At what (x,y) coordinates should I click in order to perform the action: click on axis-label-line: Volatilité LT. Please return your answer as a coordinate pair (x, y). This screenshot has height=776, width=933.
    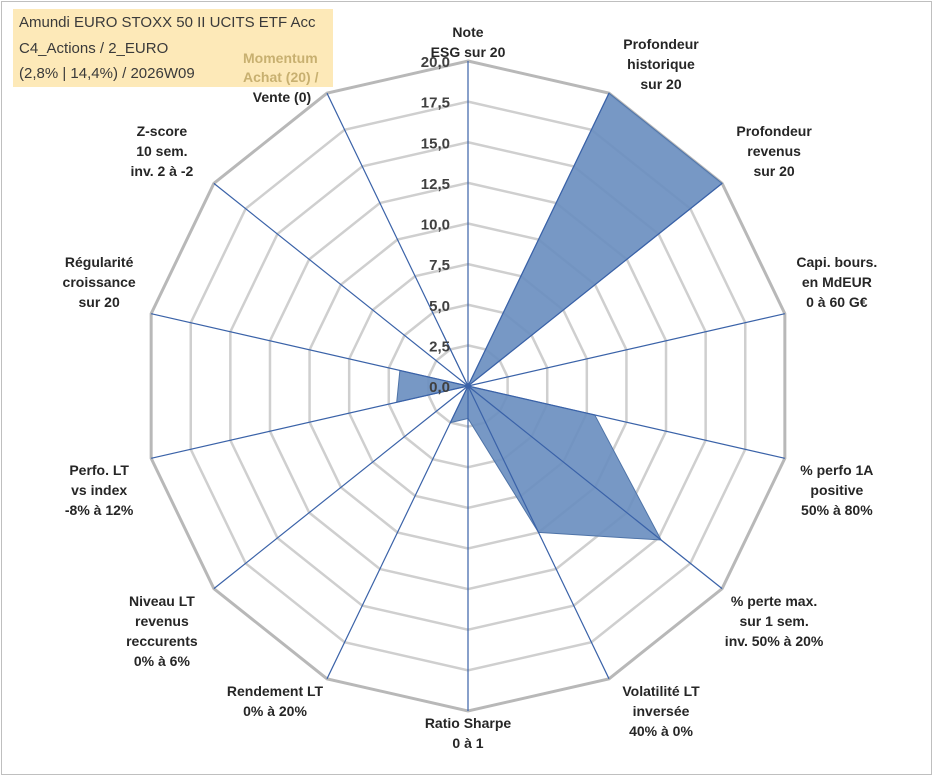
    Looking at the image, I should click on (661, 690).